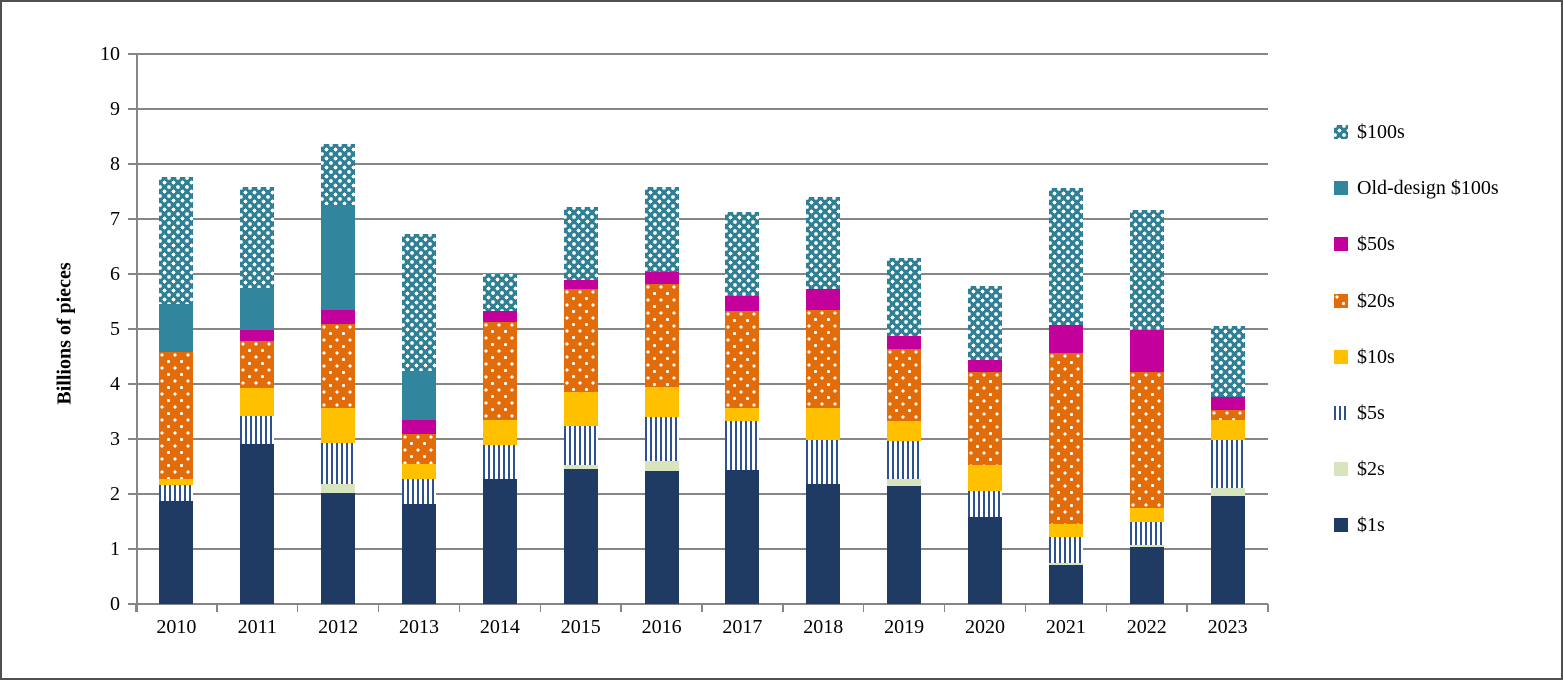 The height and width of the screenshot is (680, 1563). I want to click on bar-segment-1s-2010, so click(176, 552).